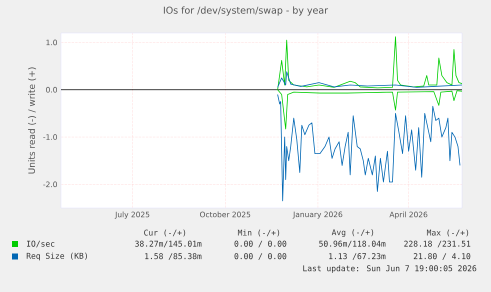 This screenshot has height=292, width=491. I want to click on y-axis-title: Units read (-) / write (+), so click(32, 120).